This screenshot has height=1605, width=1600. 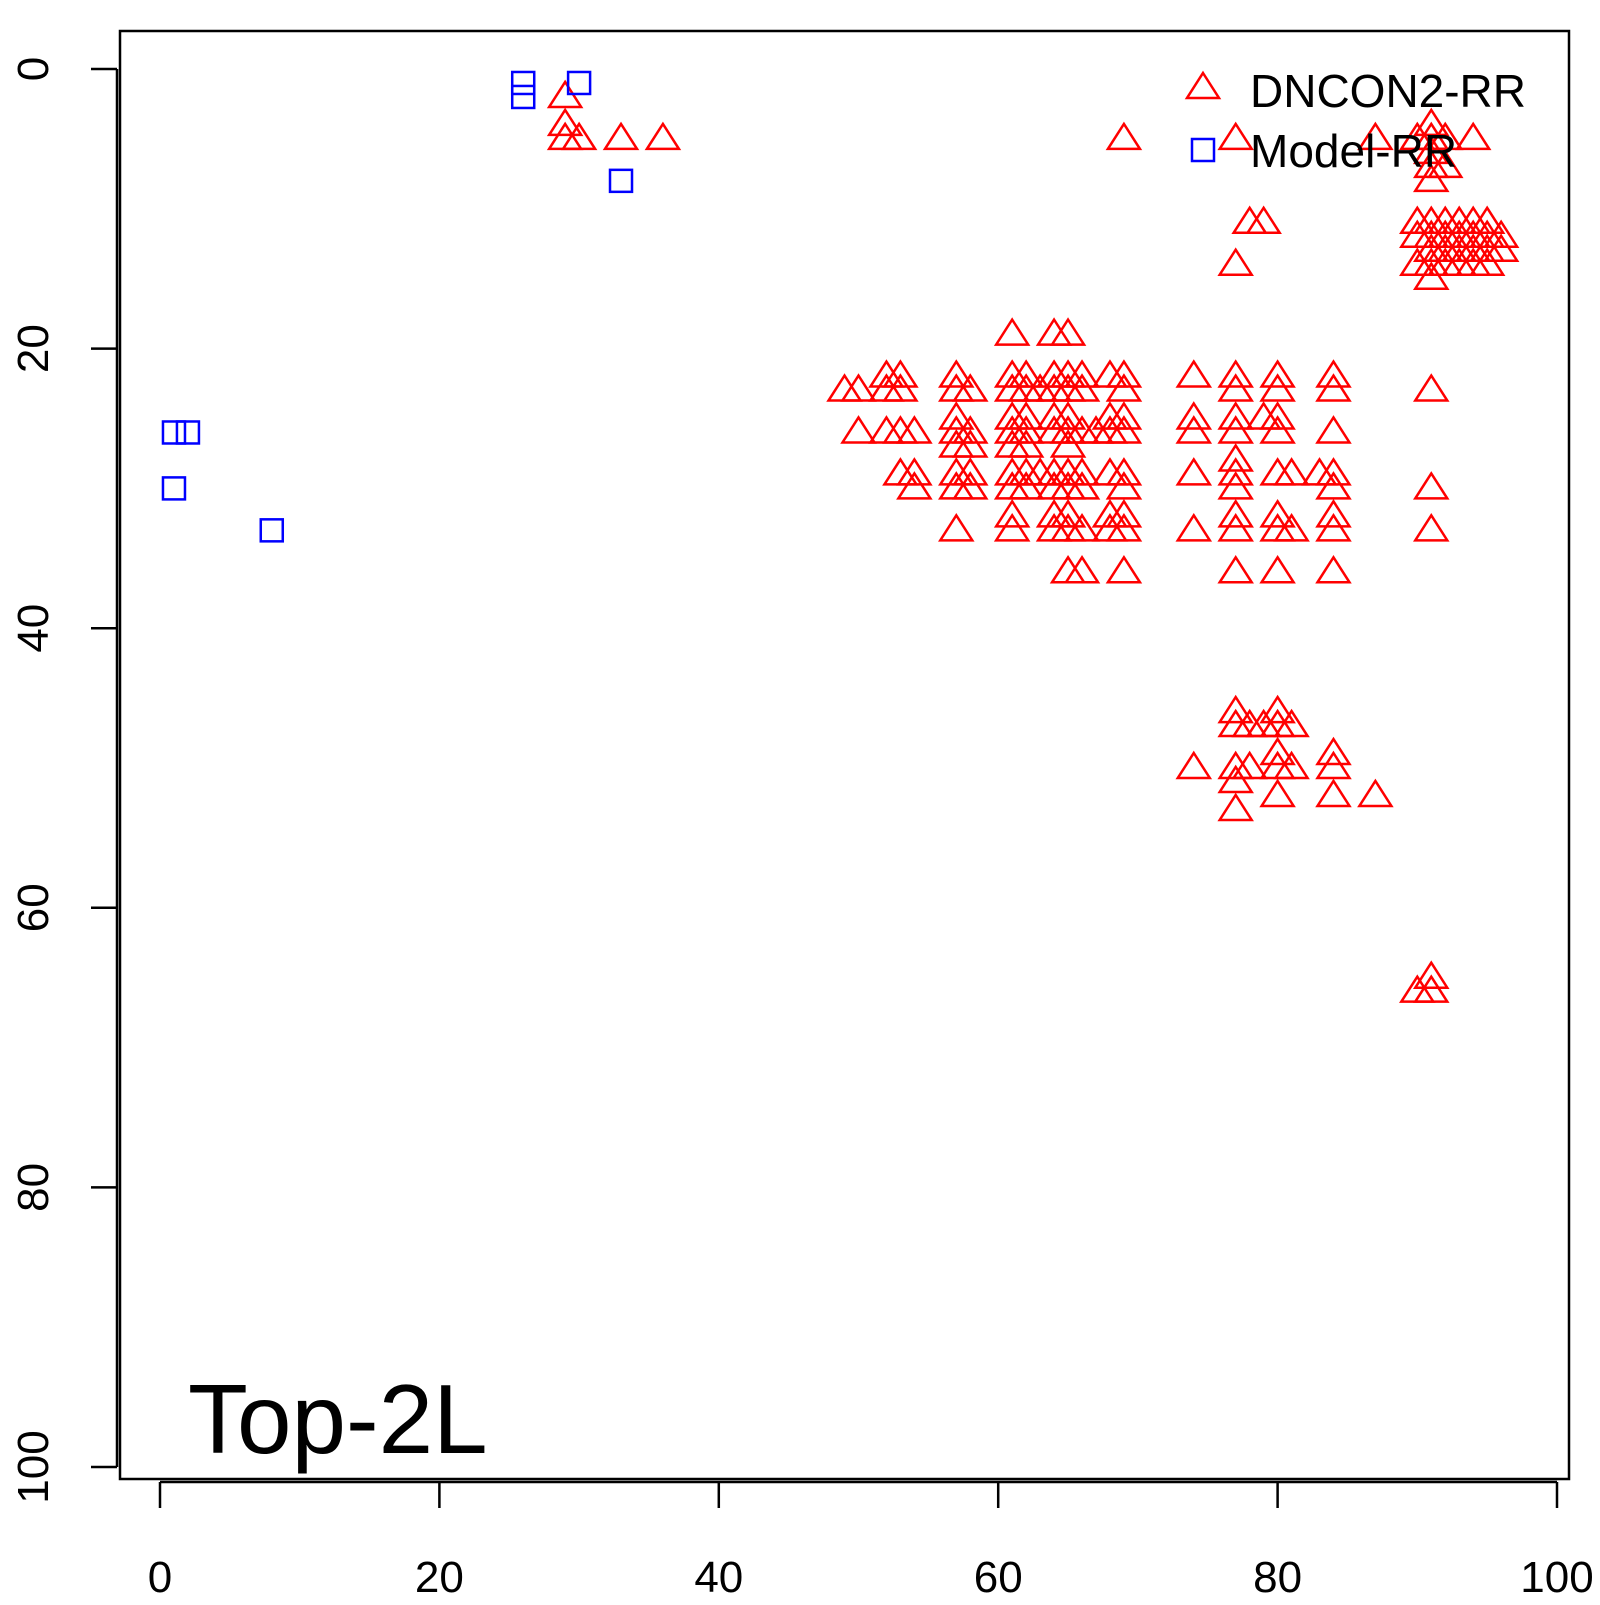 I want to click on legend-label-dncon2: DNCON2-RR, so click(x=1388, y=91).